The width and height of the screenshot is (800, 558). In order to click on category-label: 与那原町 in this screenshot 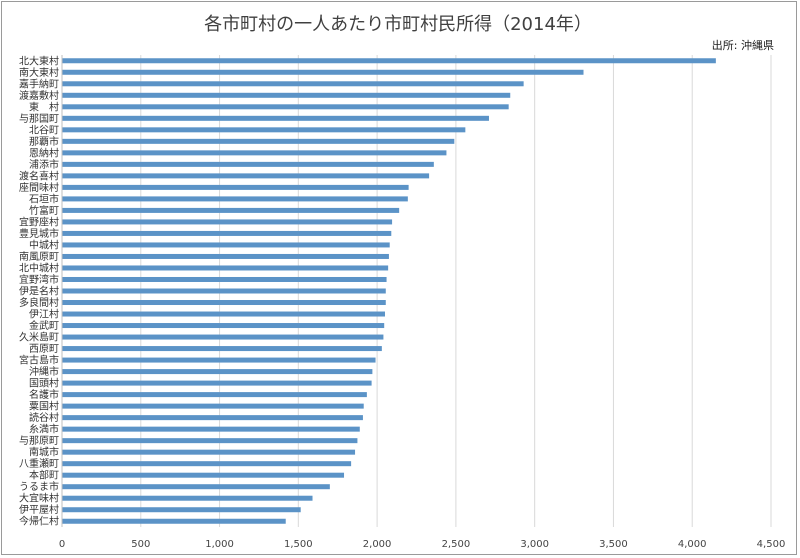, I will do `click(39, 441)`.